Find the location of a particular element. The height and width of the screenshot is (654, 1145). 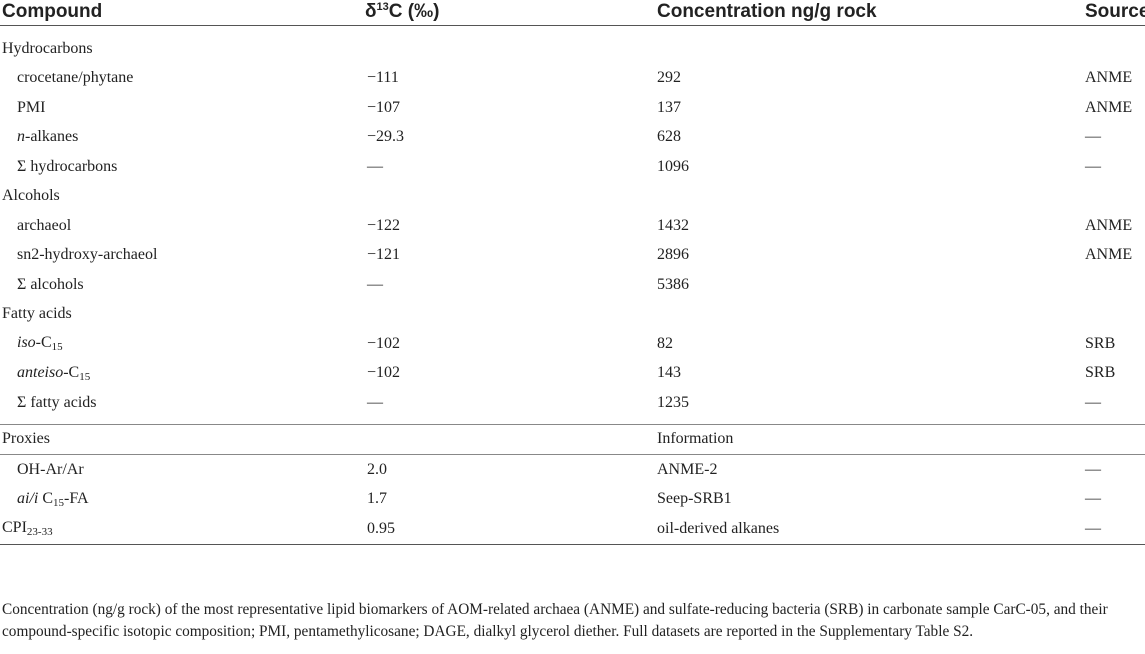

source-value is located at coordinates (1115, 285).